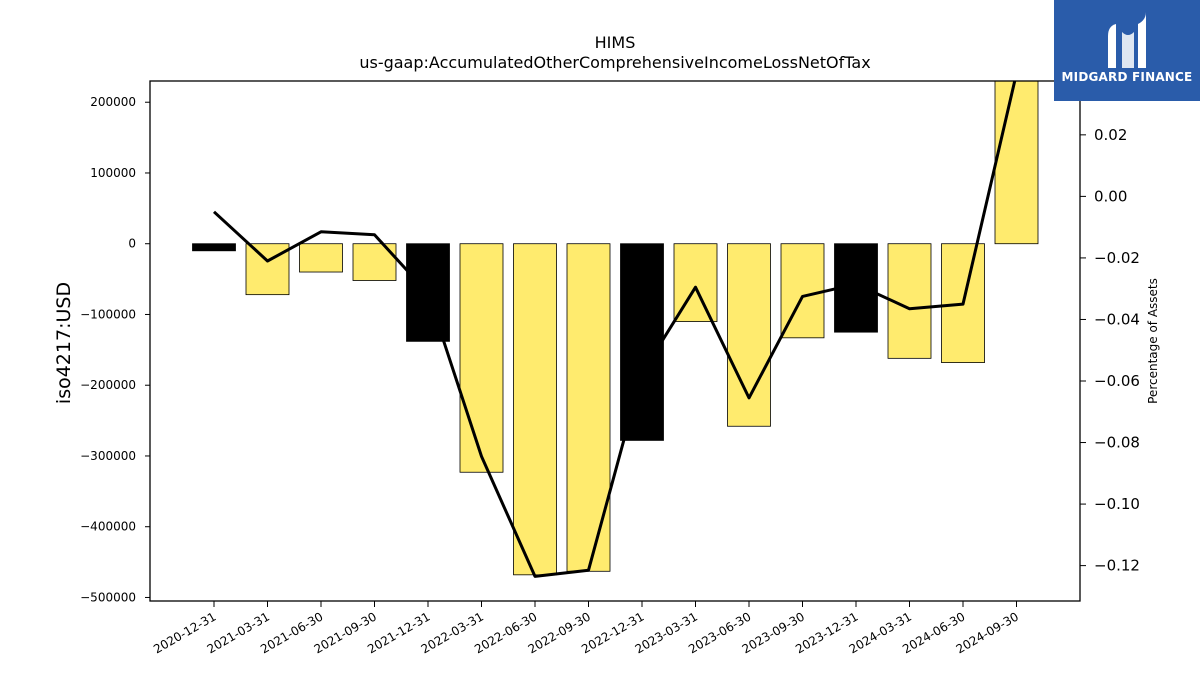 The width and height of the screenshot is (1200, 675). Describe the element at coordinates (113, 173) in the screenshot. I see `left-tick-label: 100000` at that location.